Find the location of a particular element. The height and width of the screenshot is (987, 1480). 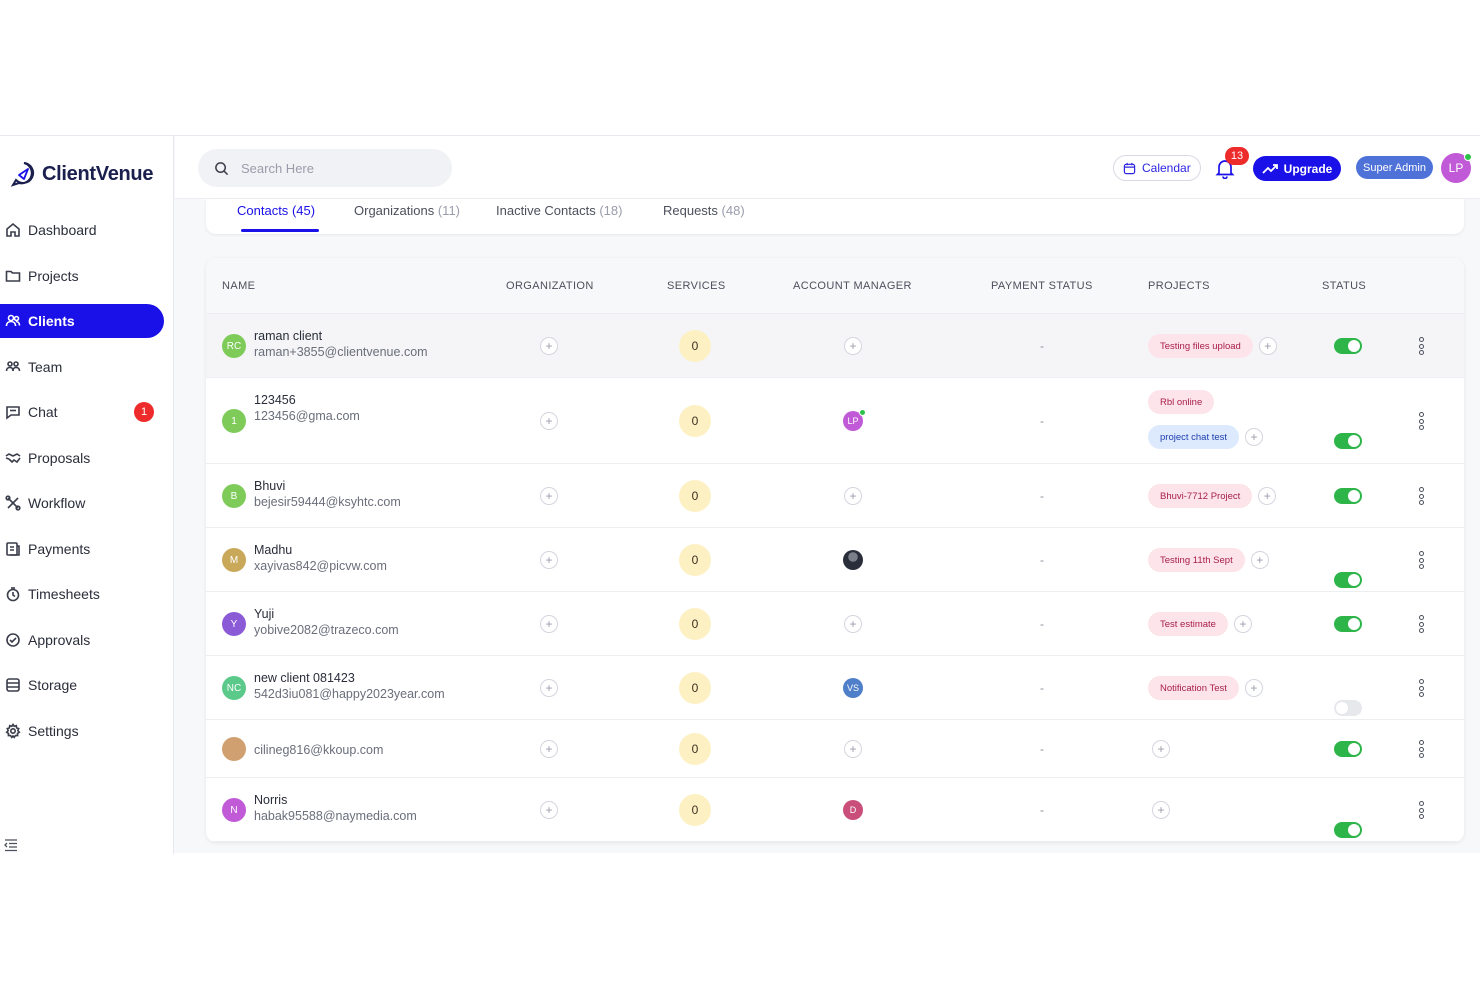

client-avatar: M is located at coordinates (234, 560).